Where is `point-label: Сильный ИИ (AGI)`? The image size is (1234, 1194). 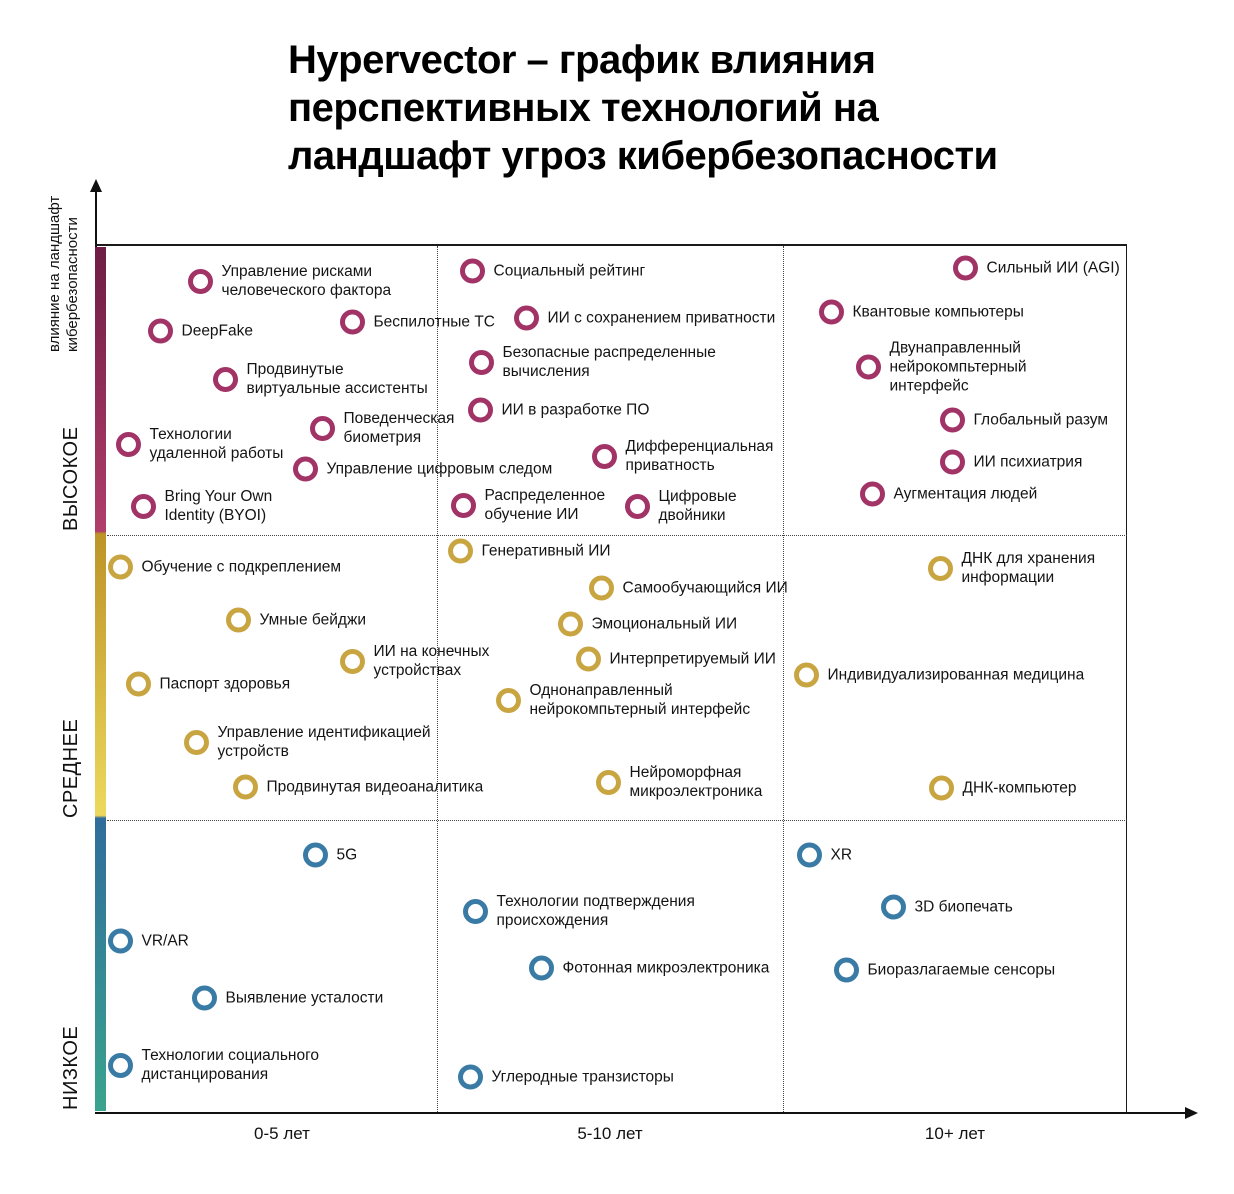
point-label: Сильный ИИ (AGI) is located at coordinates (1053, 268).